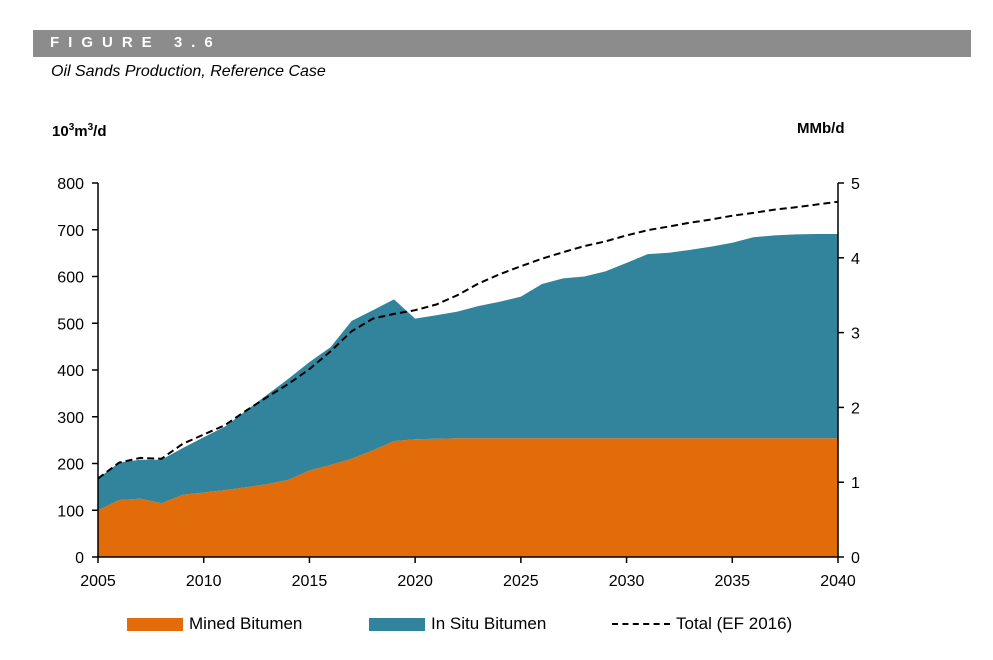  Describe the element at coordinates (70, 184) in the screenshot. I see `left-tick-label: 800` at that location.